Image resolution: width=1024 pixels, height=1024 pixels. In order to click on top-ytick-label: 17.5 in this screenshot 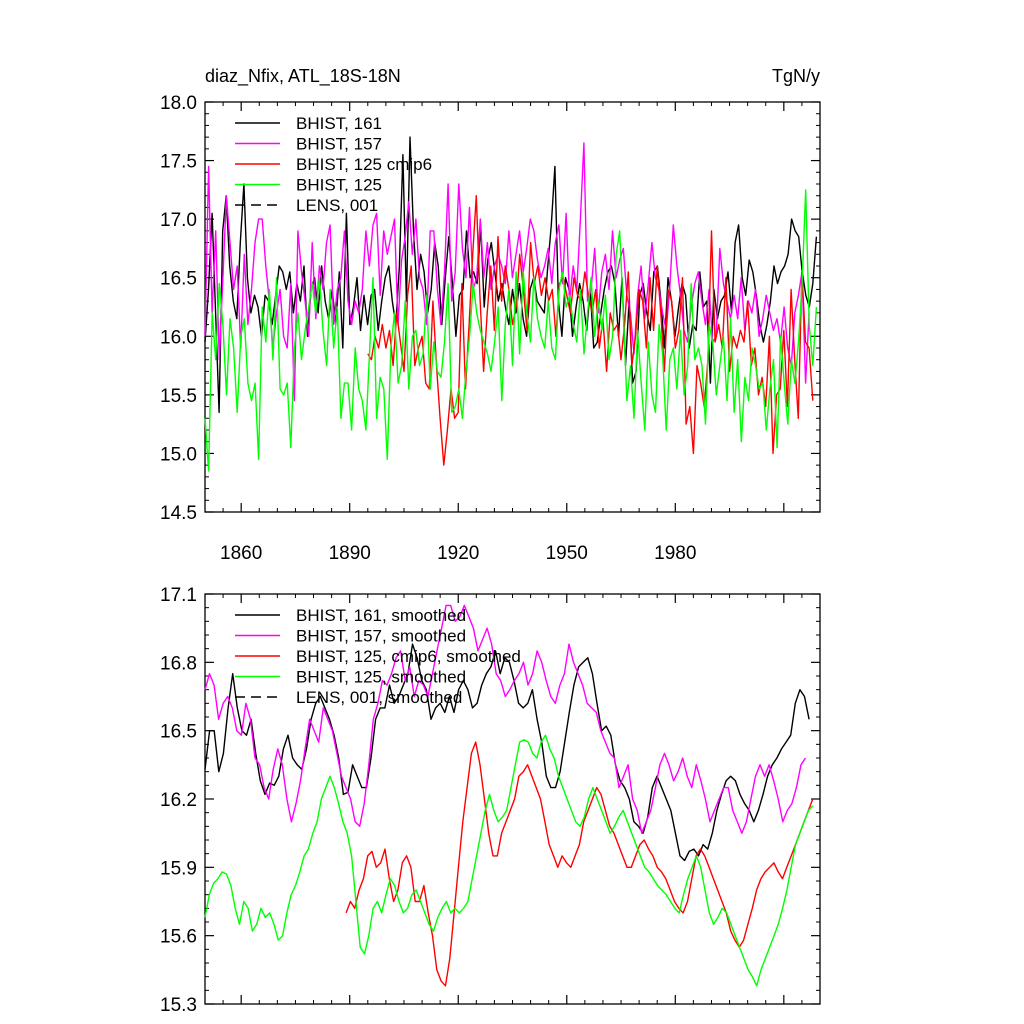, I will do `click(178, 162)`.